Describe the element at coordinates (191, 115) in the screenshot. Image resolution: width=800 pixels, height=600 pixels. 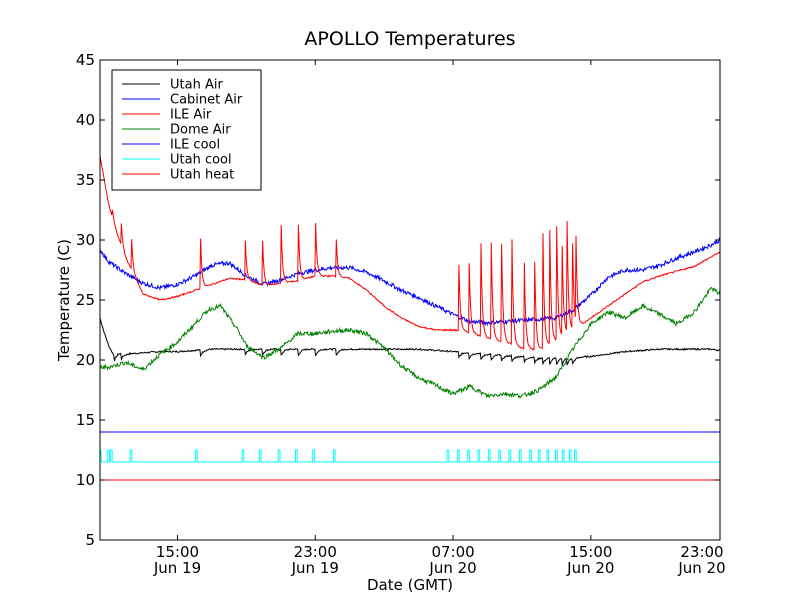
I see `legend-label-ile-air: ILE Air` at that location.